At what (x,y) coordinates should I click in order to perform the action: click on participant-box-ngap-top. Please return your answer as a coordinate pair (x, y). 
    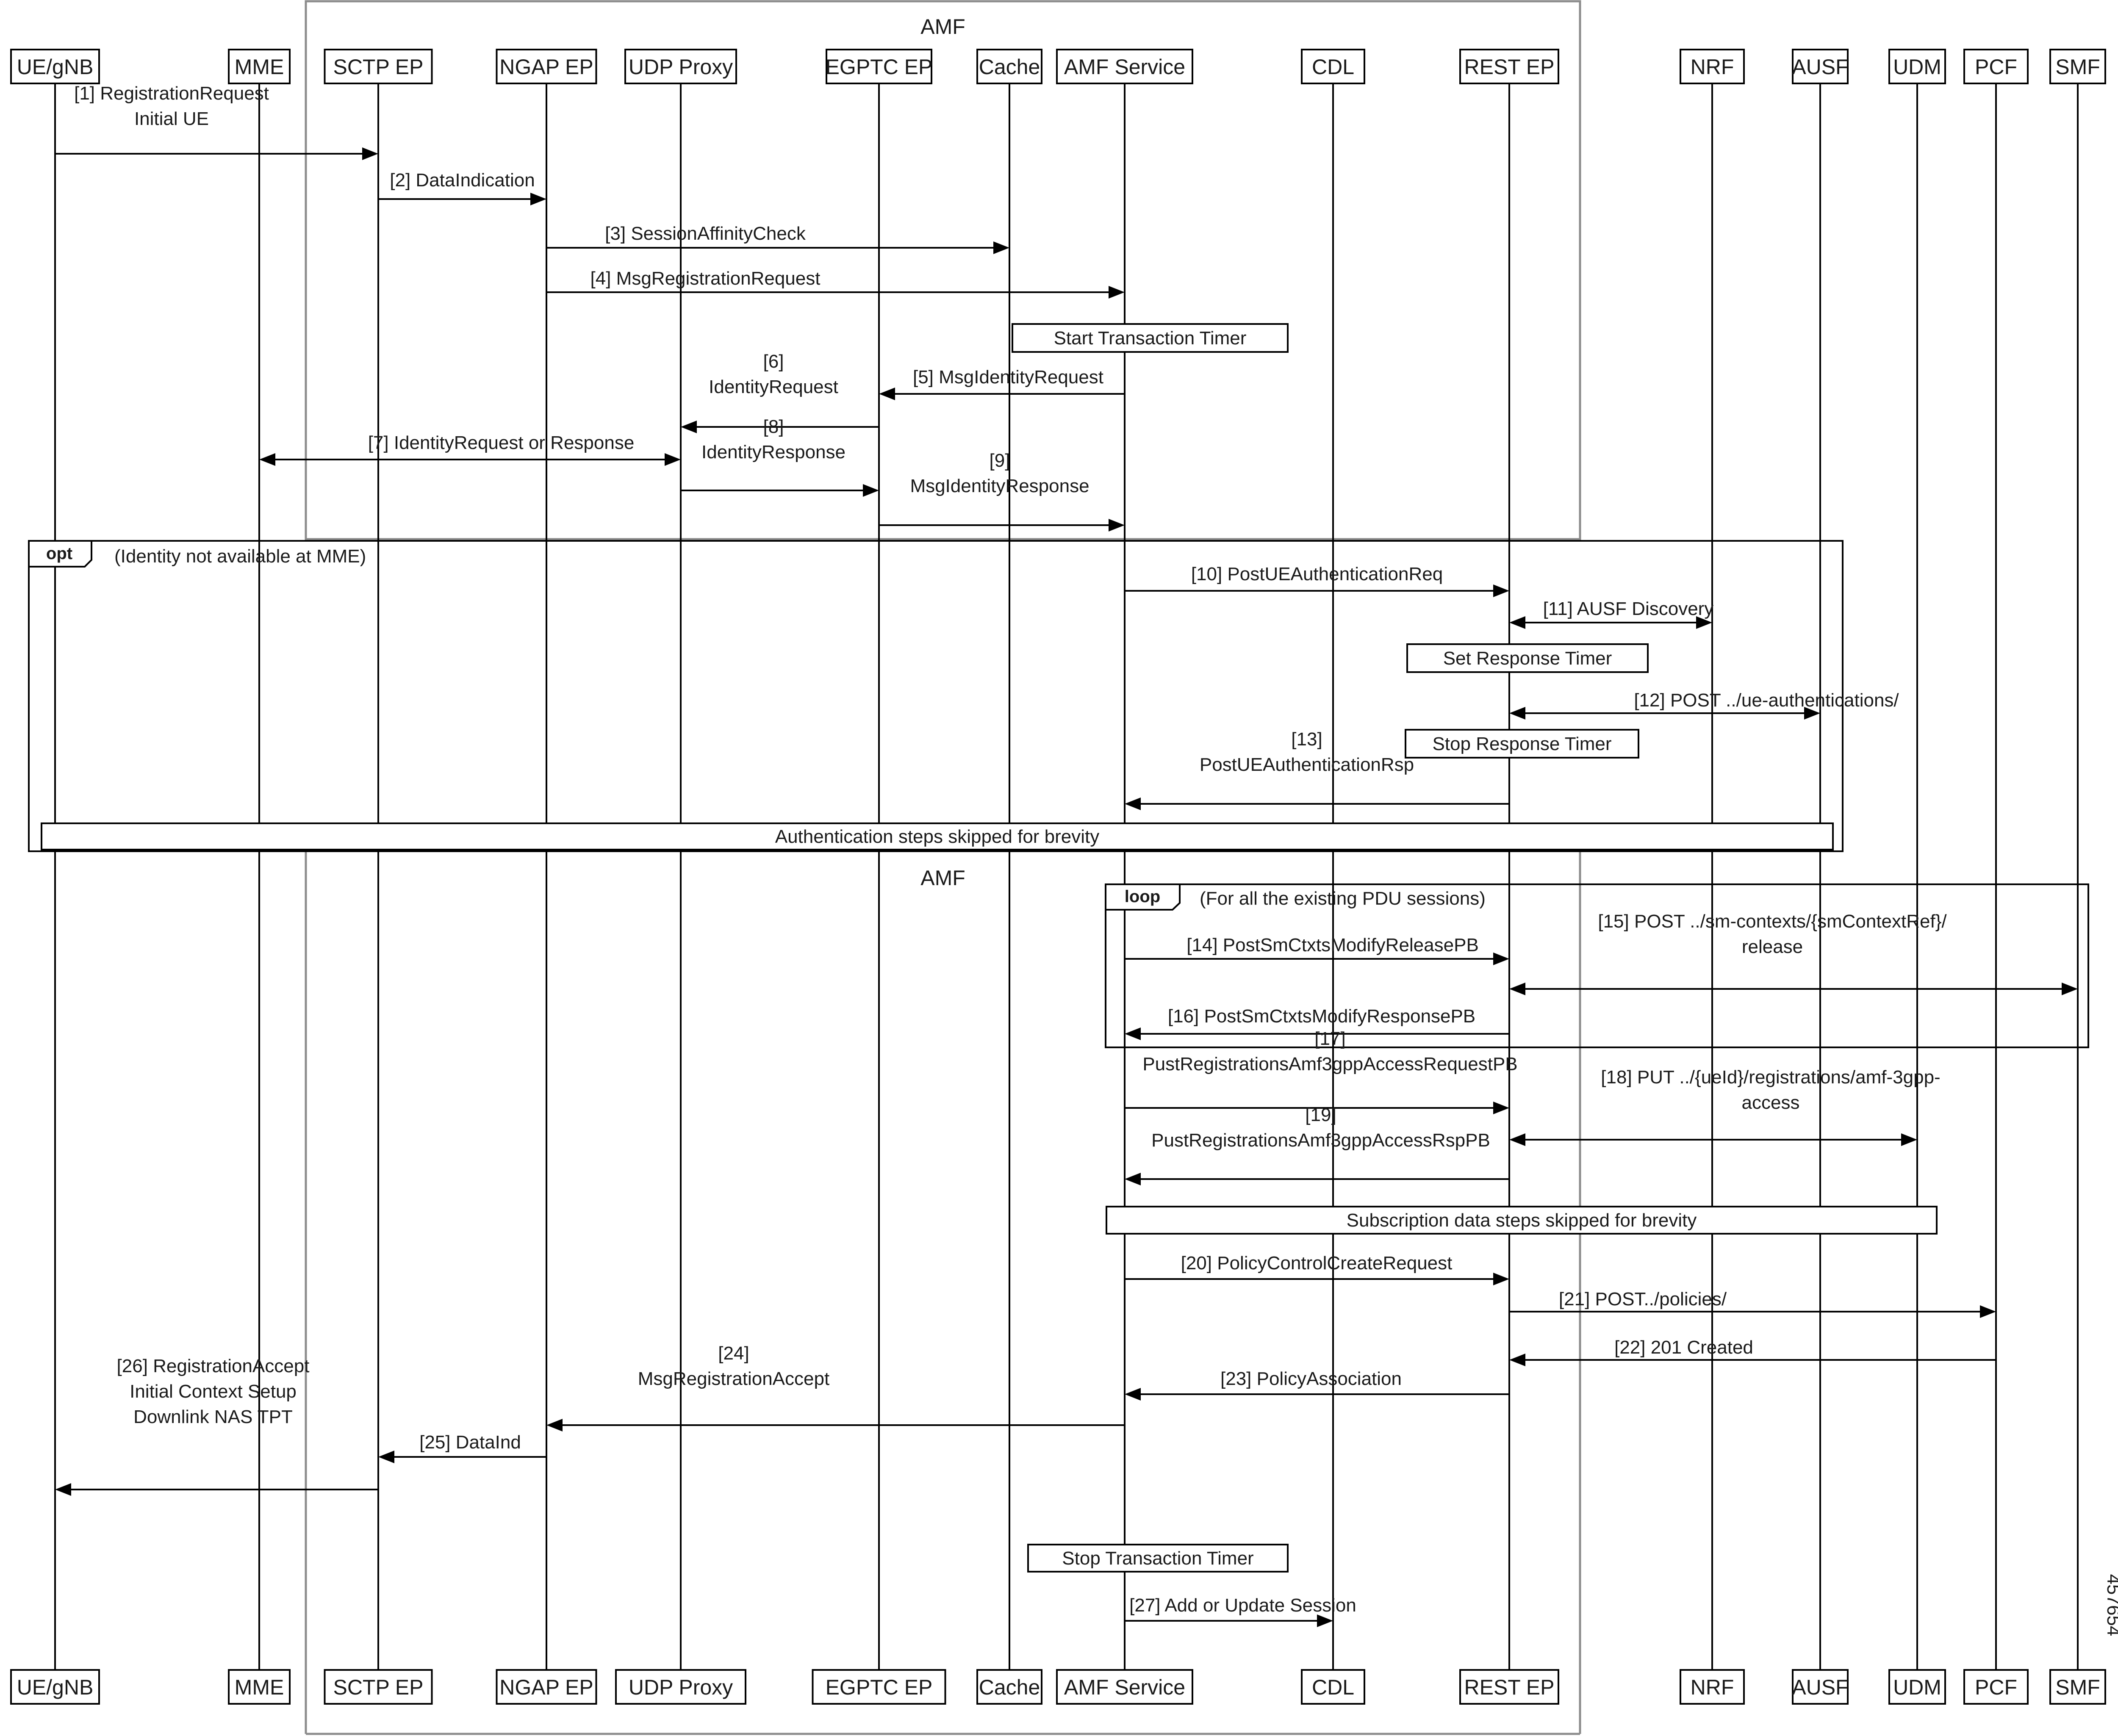
    Looking at the image, I should click on (546, 66).